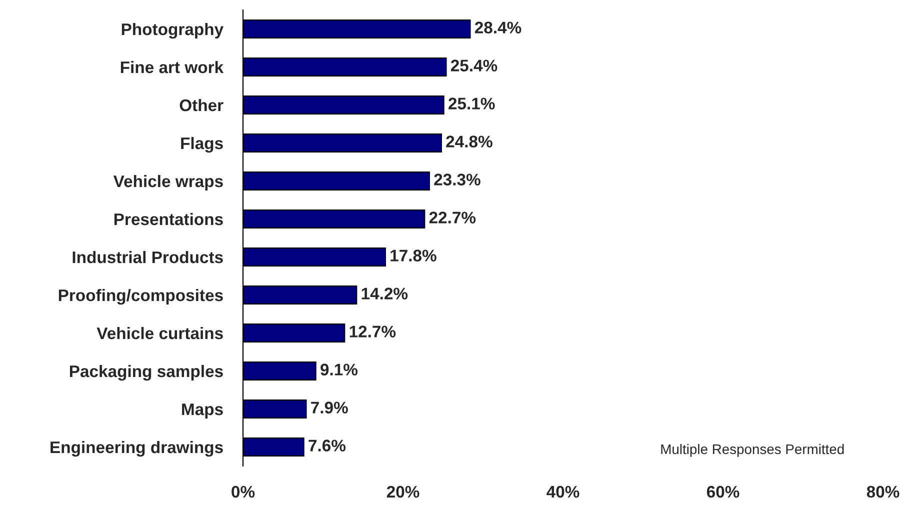 The width and height of the screenshot is (904, 514). Describe the element at coordinates (413, 256) in the screenshot. I see `data-label: 17.8%` at that location.